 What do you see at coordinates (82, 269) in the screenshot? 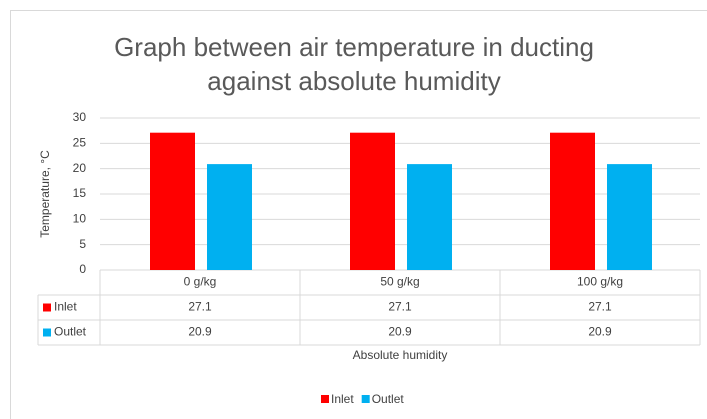
I see `y-tick-label: 0` at bounding box center [82, 269].